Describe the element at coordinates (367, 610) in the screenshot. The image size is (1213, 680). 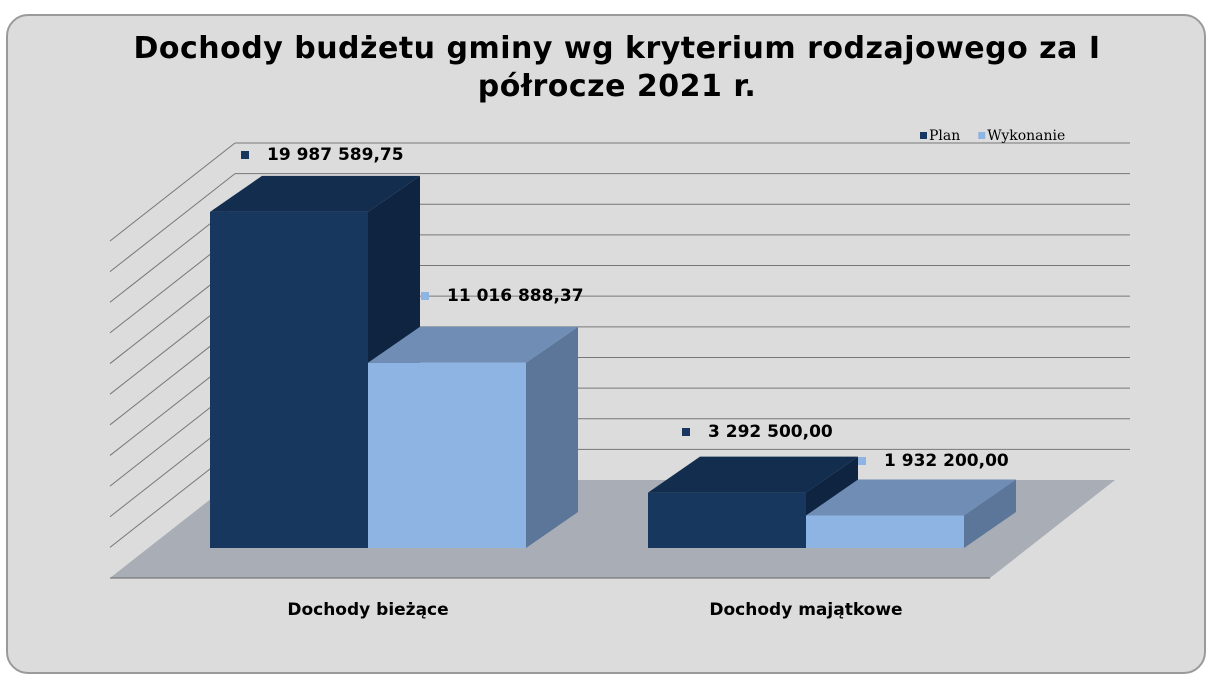
I see `x-tick-label: Dochody bieżące` at that location.